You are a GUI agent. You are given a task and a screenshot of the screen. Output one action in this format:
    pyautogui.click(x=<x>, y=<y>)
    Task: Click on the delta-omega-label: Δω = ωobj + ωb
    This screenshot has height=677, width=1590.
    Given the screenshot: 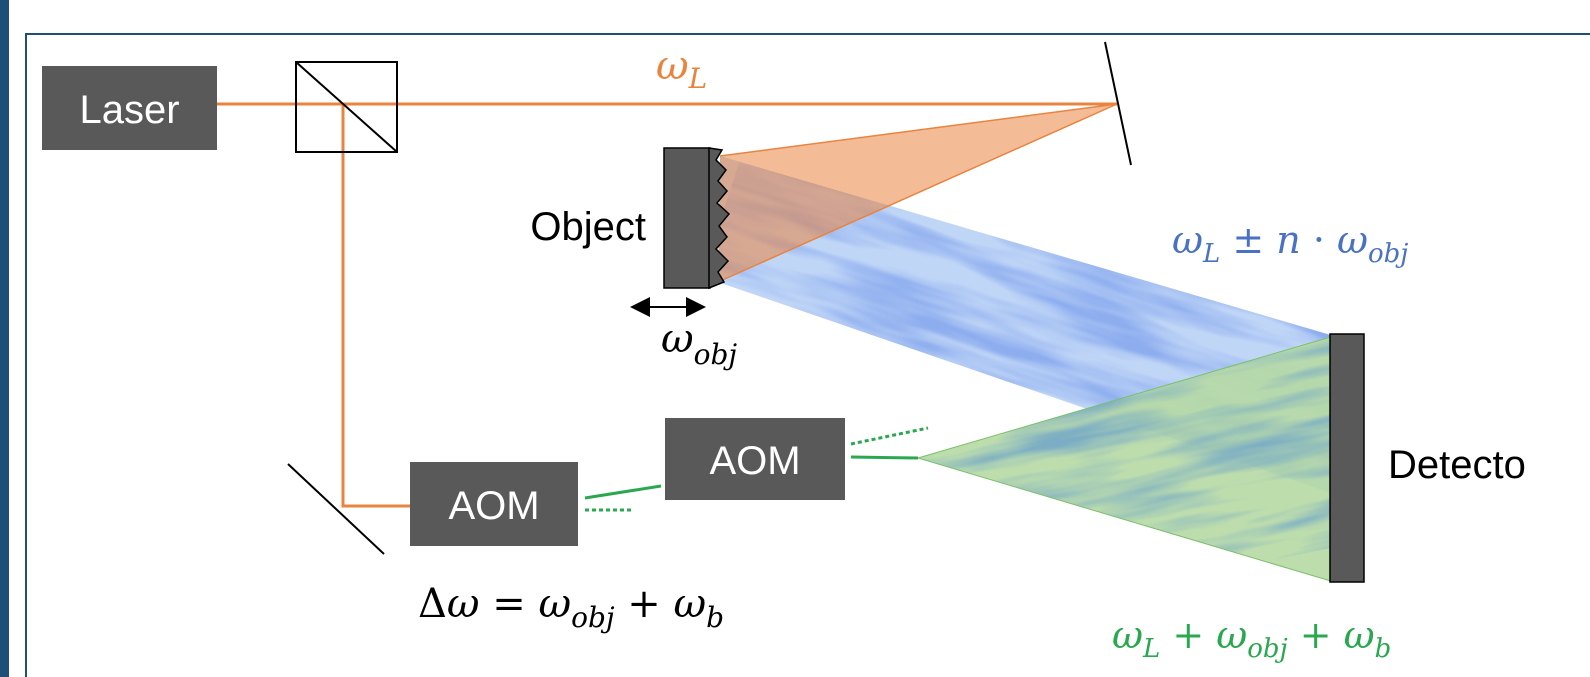 What is the action you would take?
    pyautogui.click(x=571, y=607)
    